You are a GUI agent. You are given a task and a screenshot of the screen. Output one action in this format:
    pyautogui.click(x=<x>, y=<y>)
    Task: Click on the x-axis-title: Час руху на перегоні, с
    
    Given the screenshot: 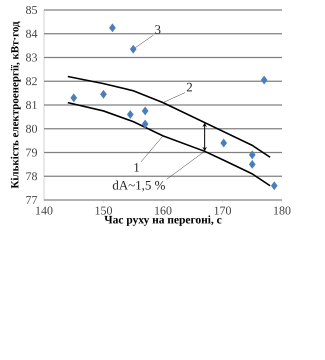 What is the action you would take?
    pyautogui.click(x=163, y=220)
    